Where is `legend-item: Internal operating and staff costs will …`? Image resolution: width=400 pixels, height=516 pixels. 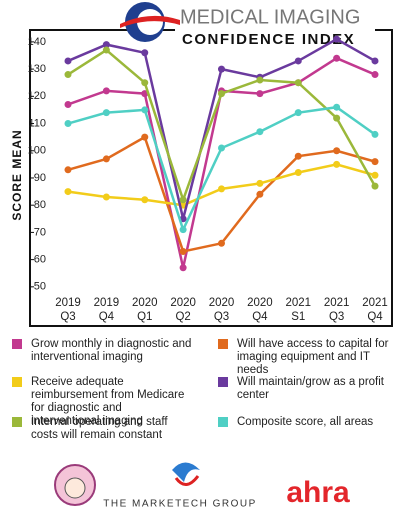 legend-item: Internal operating and staff costs will … is located at coordinates (102, 429).